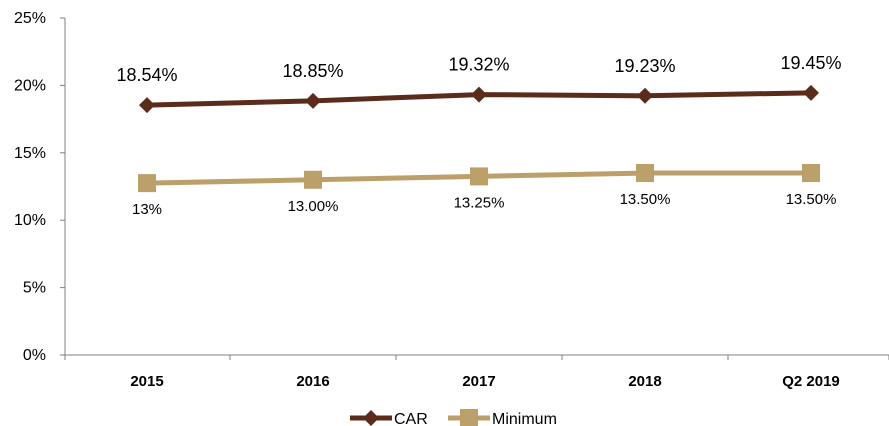 Image resolution: width=889 pixels, height=426 pixels. Describe the element at coordinates (30, 220) in the screenshot. I see `y-tick-label: 10%` at that location.